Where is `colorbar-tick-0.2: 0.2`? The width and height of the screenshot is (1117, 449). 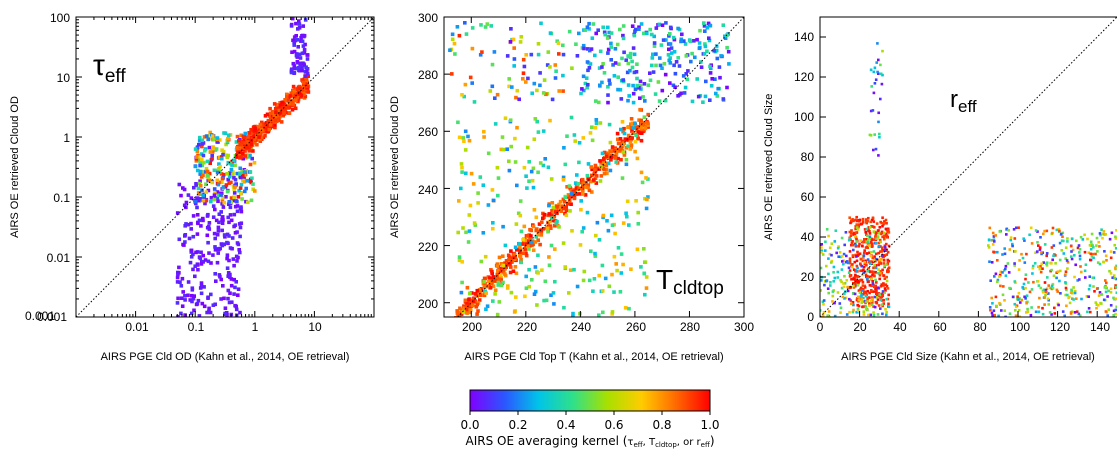 colorbar-tick-0.2: 0.2 is located at coordinates (517, 425).